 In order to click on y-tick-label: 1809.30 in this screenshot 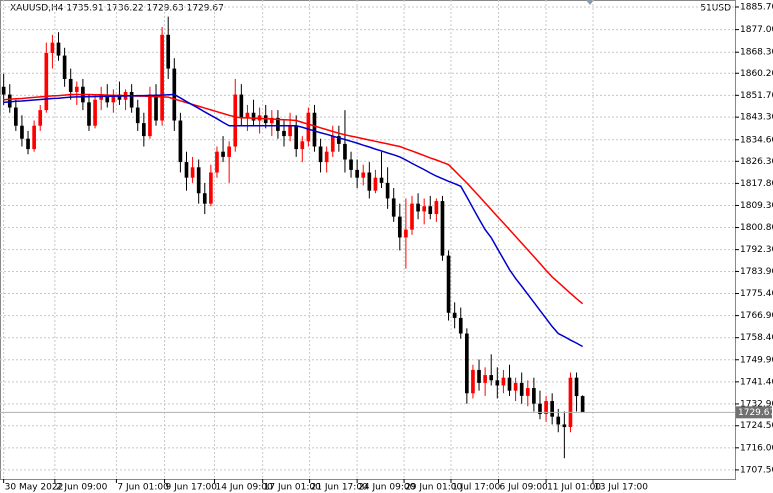, I will do `click(756, 206)`.